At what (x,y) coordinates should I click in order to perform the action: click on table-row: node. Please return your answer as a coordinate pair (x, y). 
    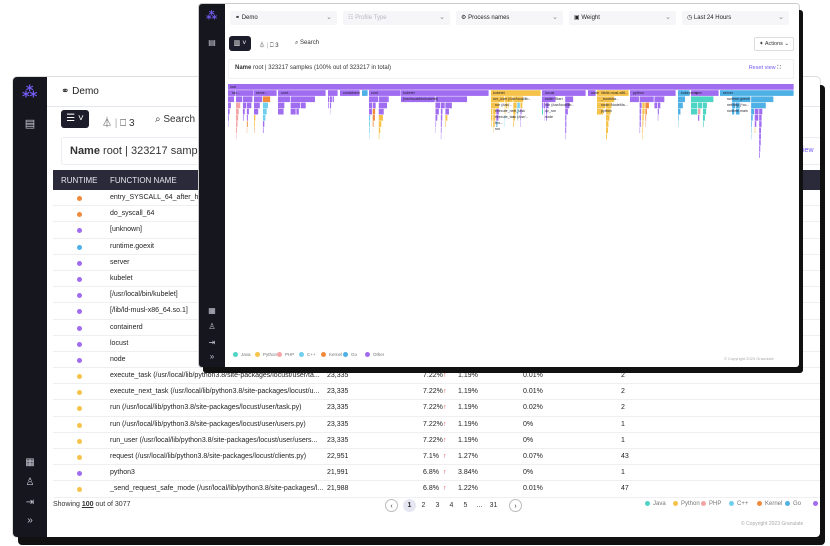
    Looking at the image, I should click on (436, 360).